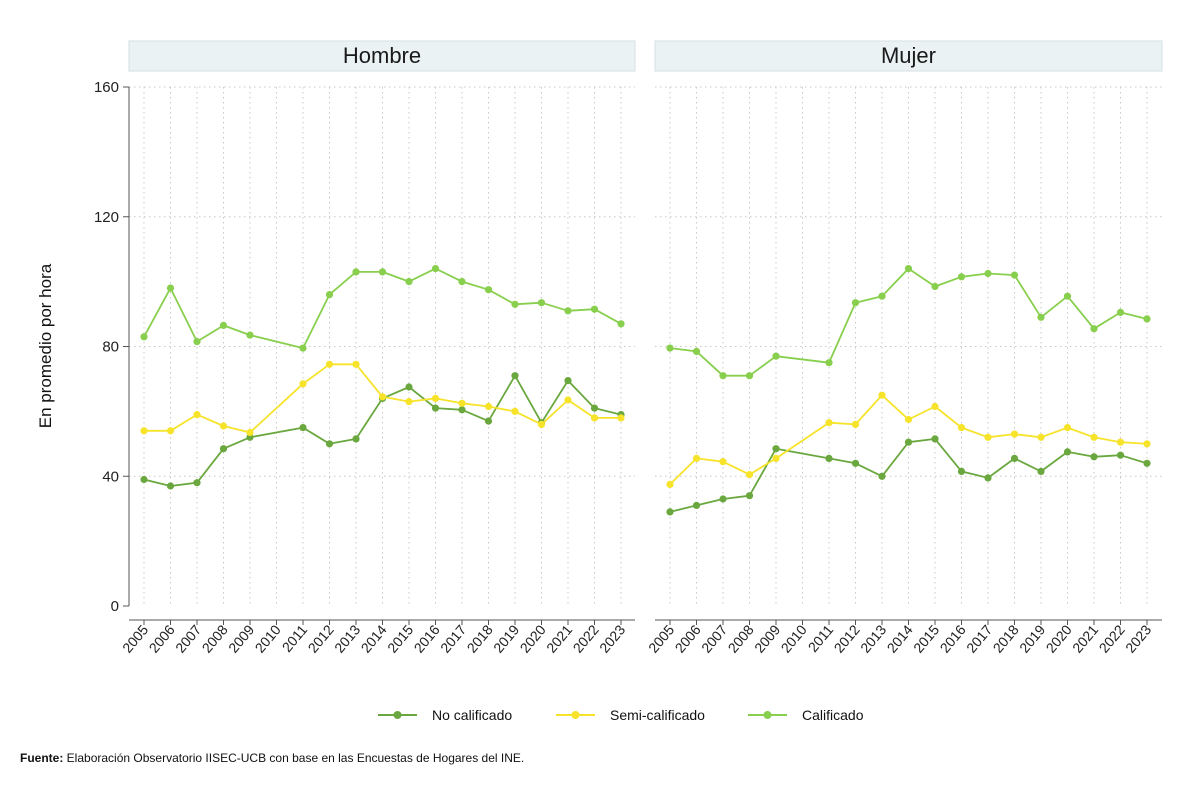 This screenshot has width=1200, height=800. Describe the element at coordinates (741, 638) in the screenshot. I see `x-tick-label: 2008` at that location.